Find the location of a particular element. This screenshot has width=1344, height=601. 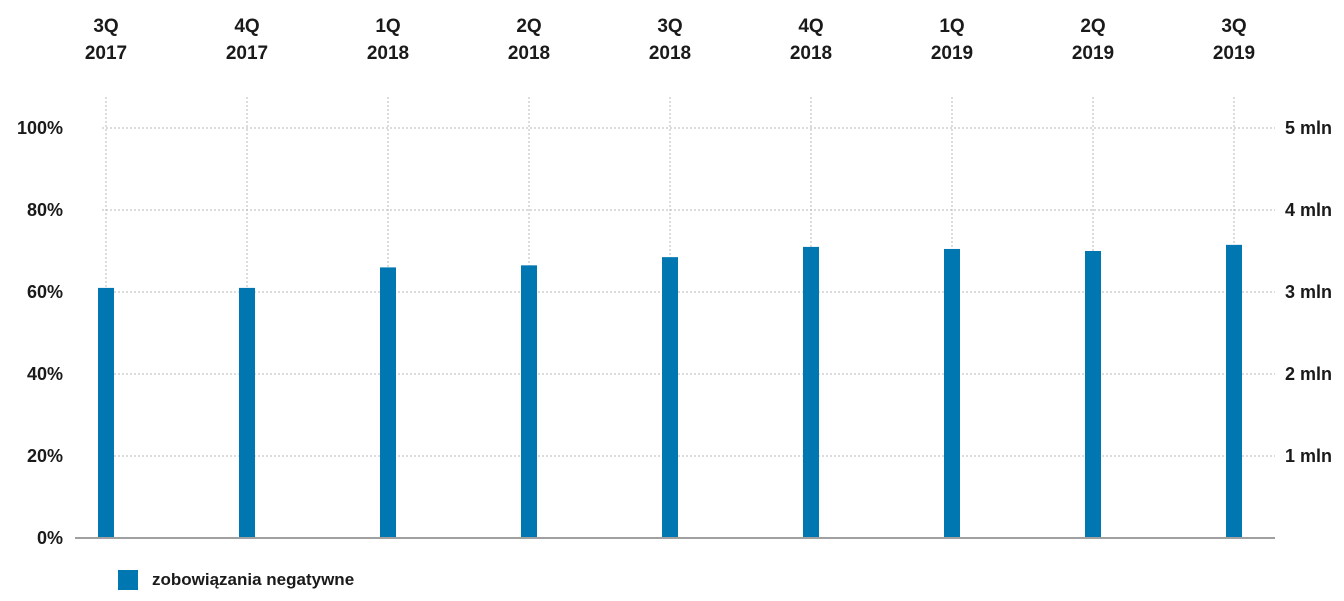

right-tick-label: 3 mln is located at coordinates (1308, 292).